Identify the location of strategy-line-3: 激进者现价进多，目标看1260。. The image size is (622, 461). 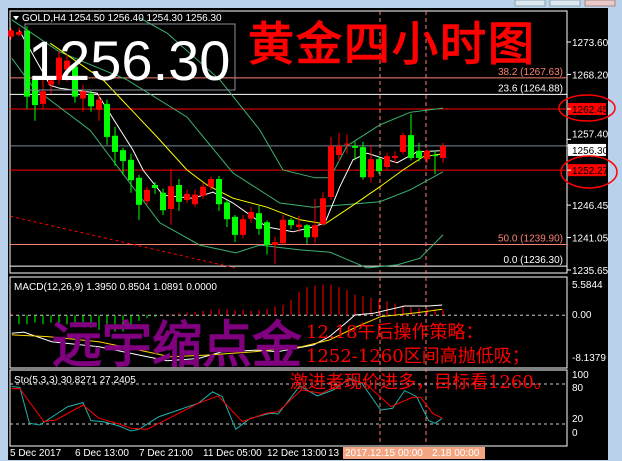
(421, 382).